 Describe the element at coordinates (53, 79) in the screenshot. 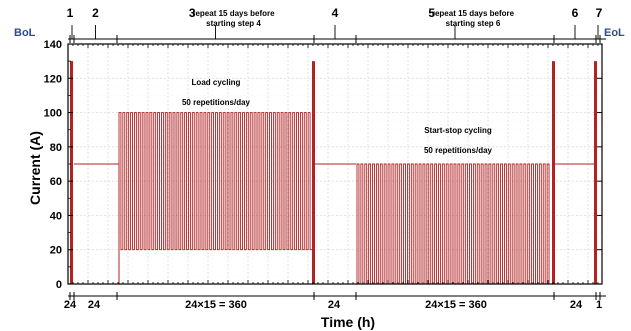

I see `y-tick-label: 120` at that location.